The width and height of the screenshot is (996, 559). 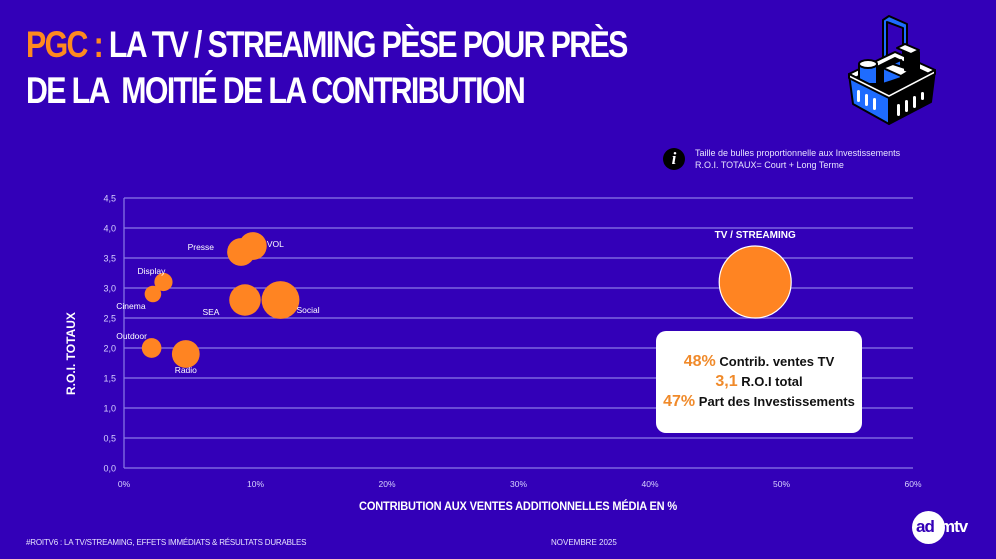 What do you see at coordinates (770, 381) in the screenshot?
I see `callout-label: R.O.I total` at bounding box center [770, 381].